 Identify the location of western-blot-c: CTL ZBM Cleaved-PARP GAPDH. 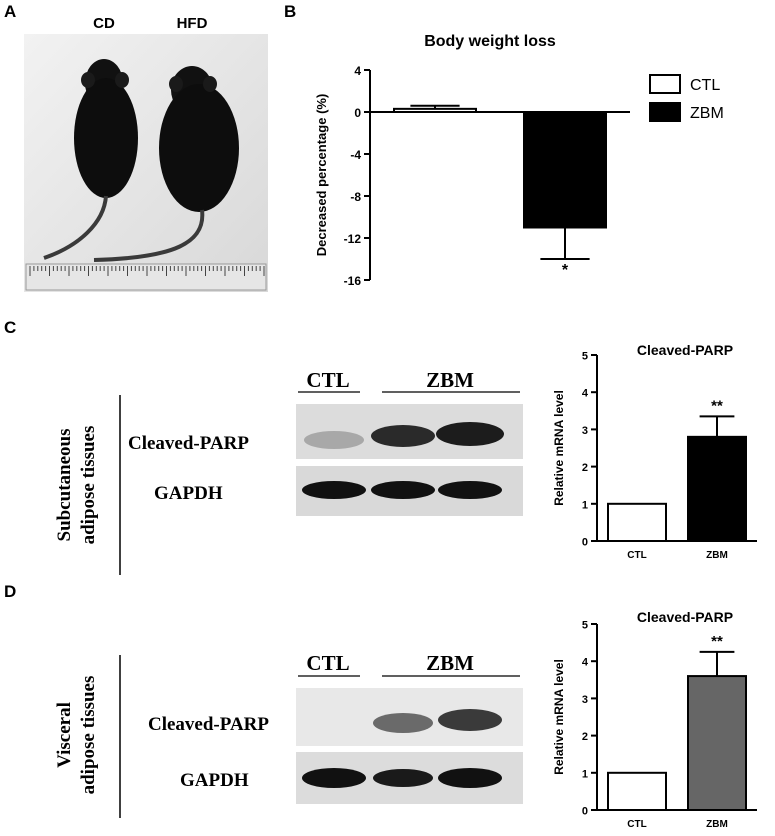
(325, 442).